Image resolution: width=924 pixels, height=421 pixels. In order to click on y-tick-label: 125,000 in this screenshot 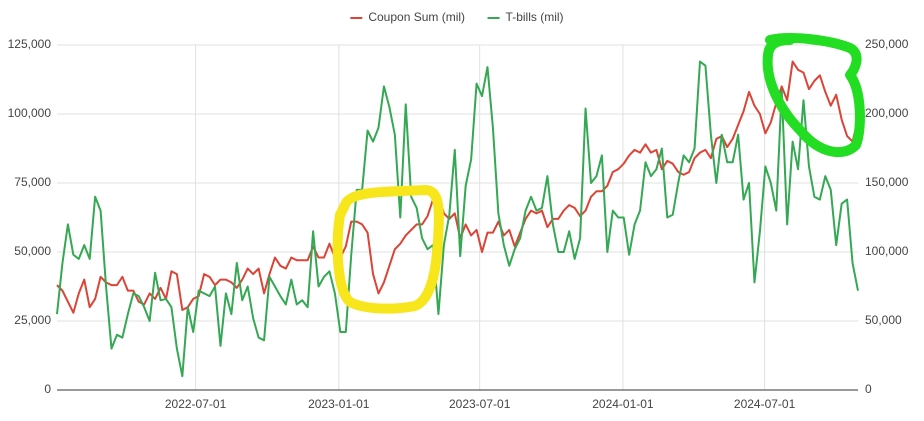, I will do `click(30, 44)`.